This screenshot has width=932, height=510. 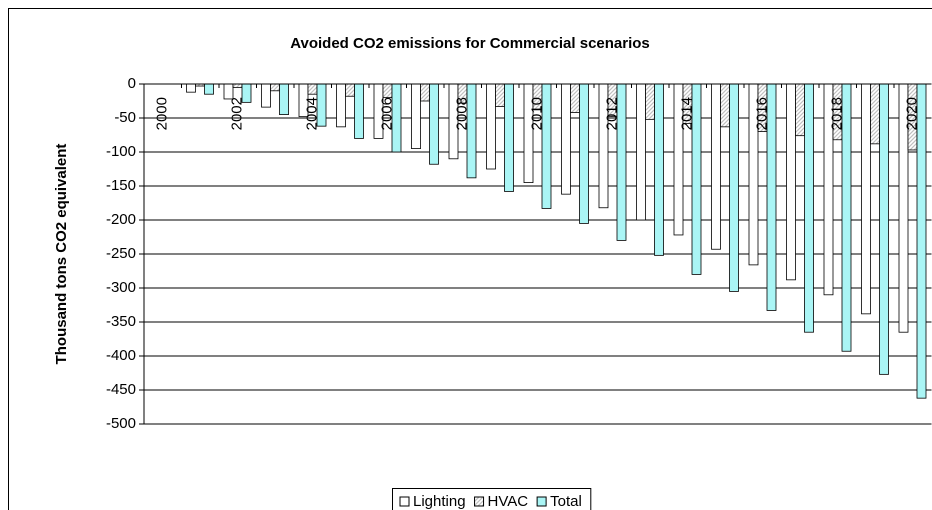 I want to click on x-tick-label: 2008, so click(x=462, y=113).